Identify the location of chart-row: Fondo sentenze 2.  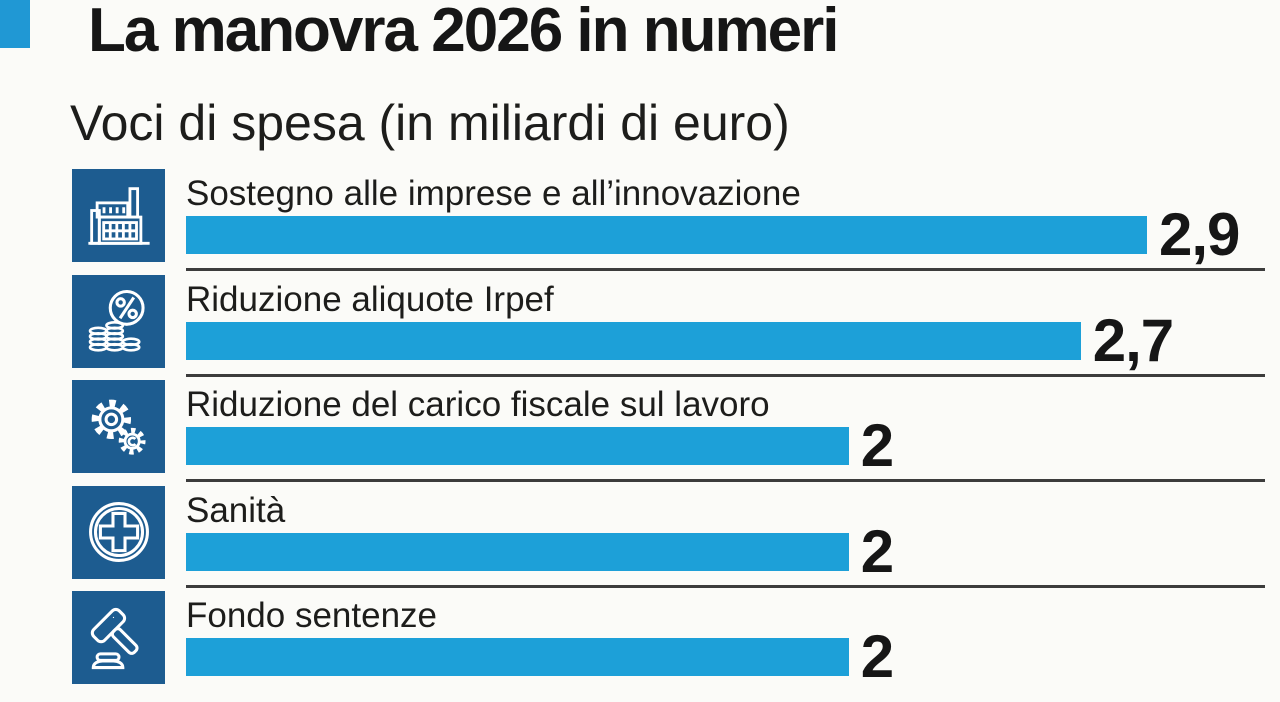
(676, 644).